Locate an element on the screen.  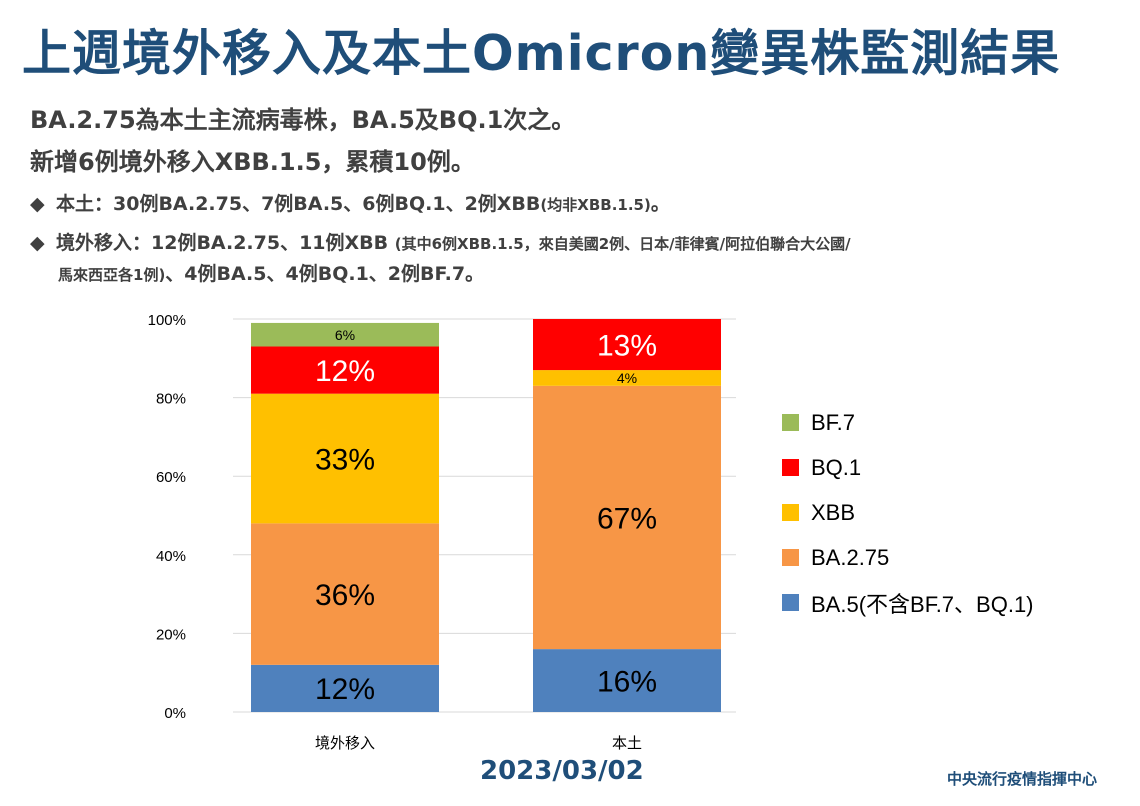
bar-segment-ba-5-bf-7-bq-1--1 is located at coordinates (627, 680).